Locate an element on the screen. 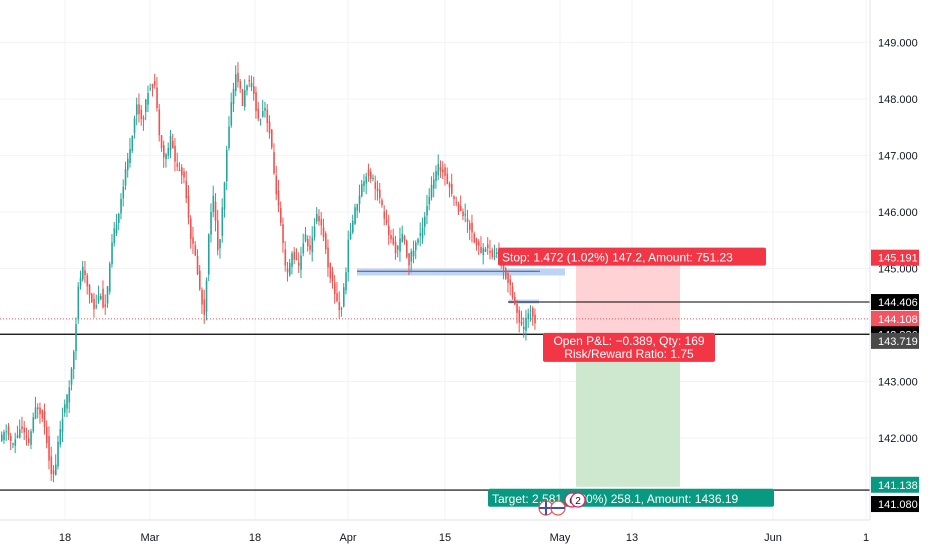  event-marker-icon is located at coordinates (578, 500).